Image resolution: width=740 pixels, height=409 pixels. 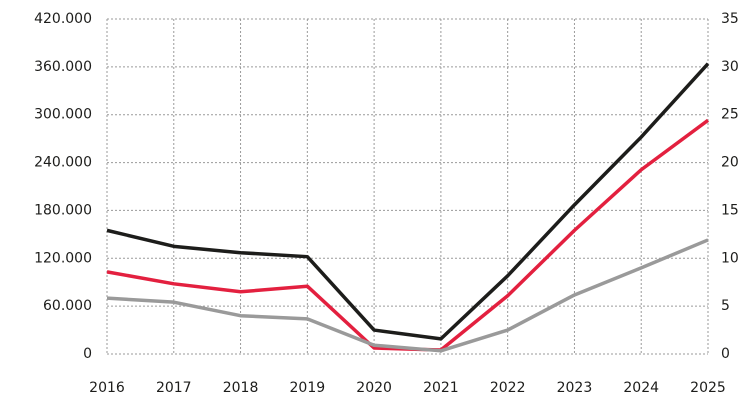 What do you see at coordinates (63, 19) in the screenshot?
I see `y-tick-label: 420.000` at bounding box center [63, 19].